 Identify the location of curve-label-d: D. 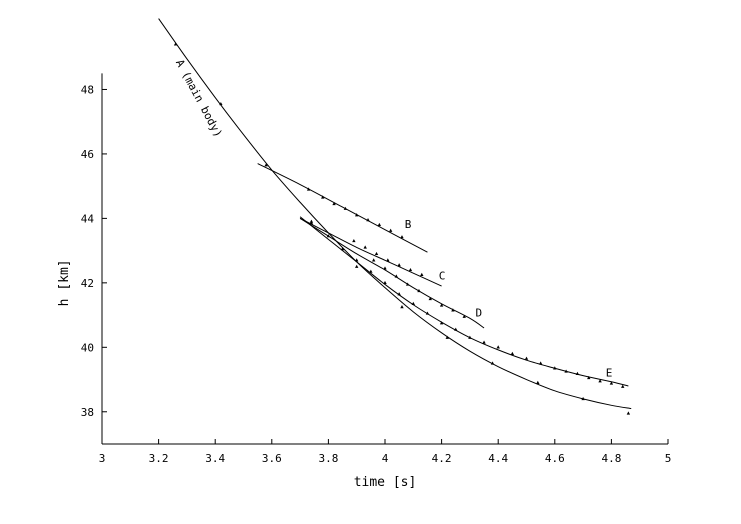
(479, 313).